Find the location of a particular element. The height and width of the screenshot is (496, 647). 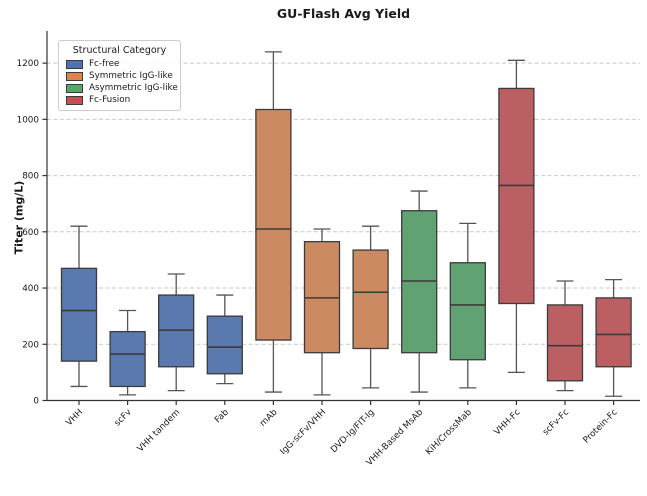

x-tick-label: IgG-scFv/VHH is located at coordinates (304, 433).